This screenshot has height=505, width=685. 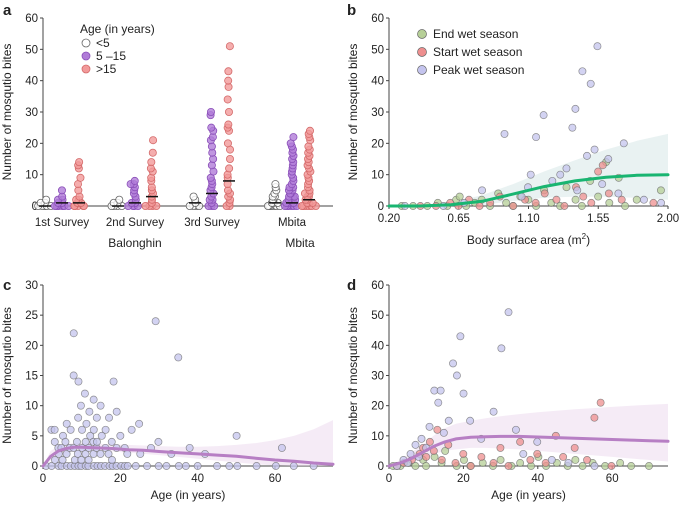 What do you see at coordinates (31, 407) in the screenshot?
I see `panel-c-y-tick-label: 10` at bounding box center [31, 407].